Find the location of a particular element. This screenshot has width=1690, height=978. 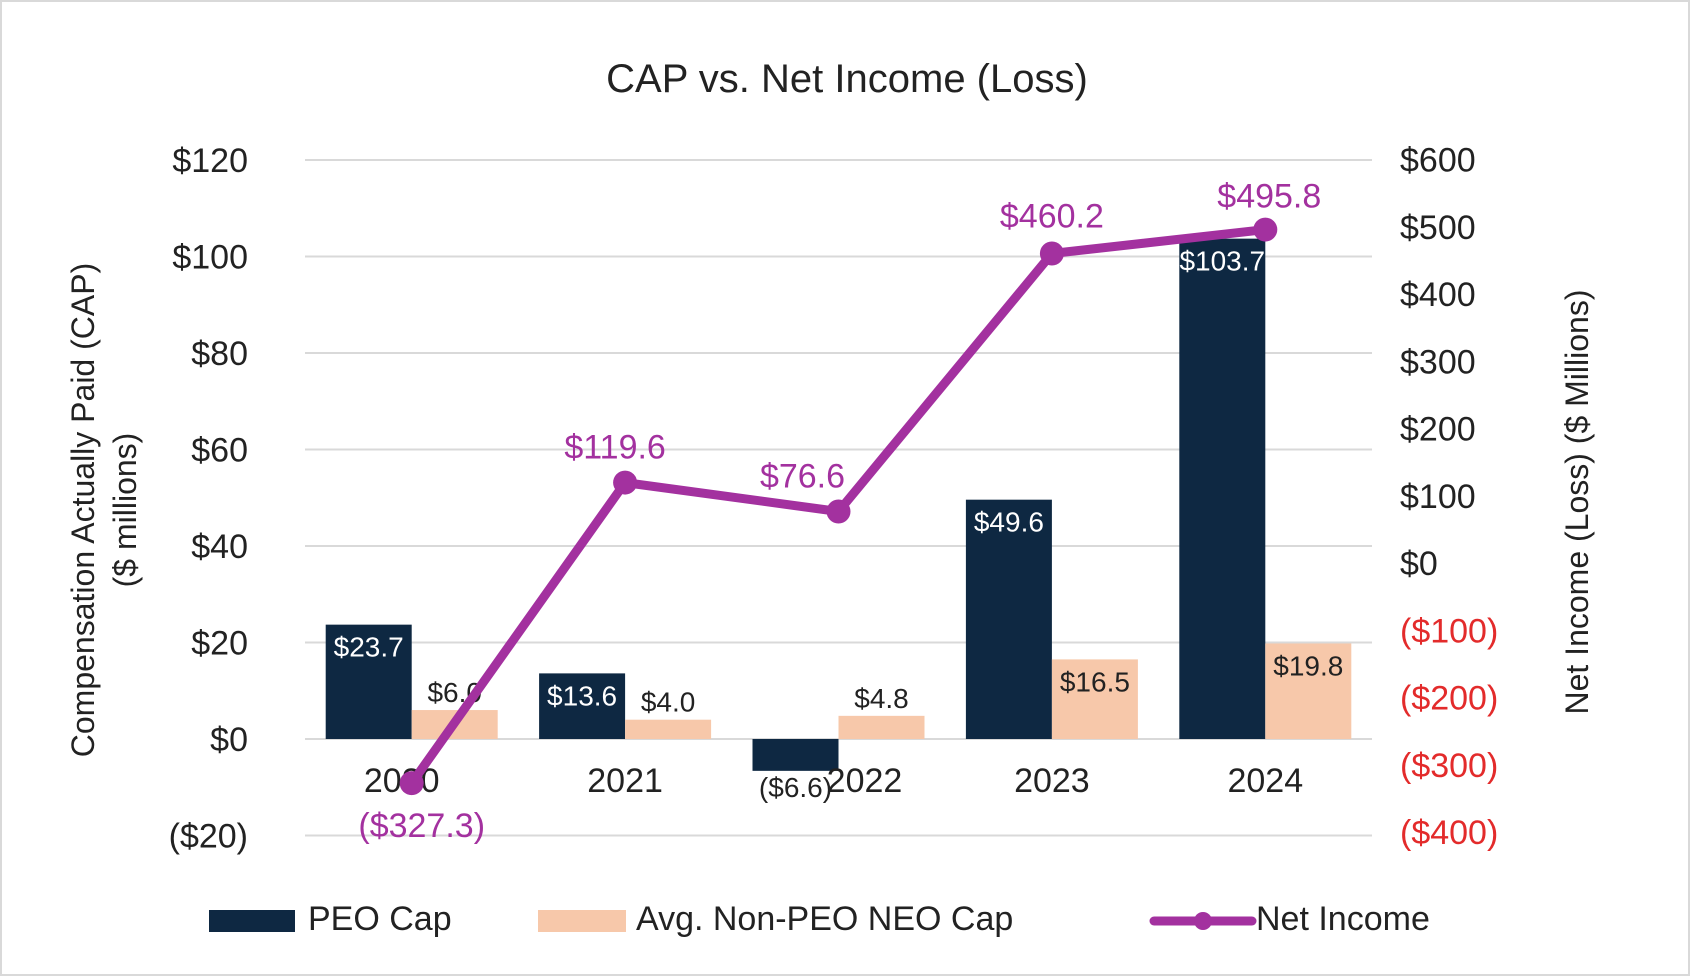

category-label-2021: 2021 is located at coordinates (625, 781).